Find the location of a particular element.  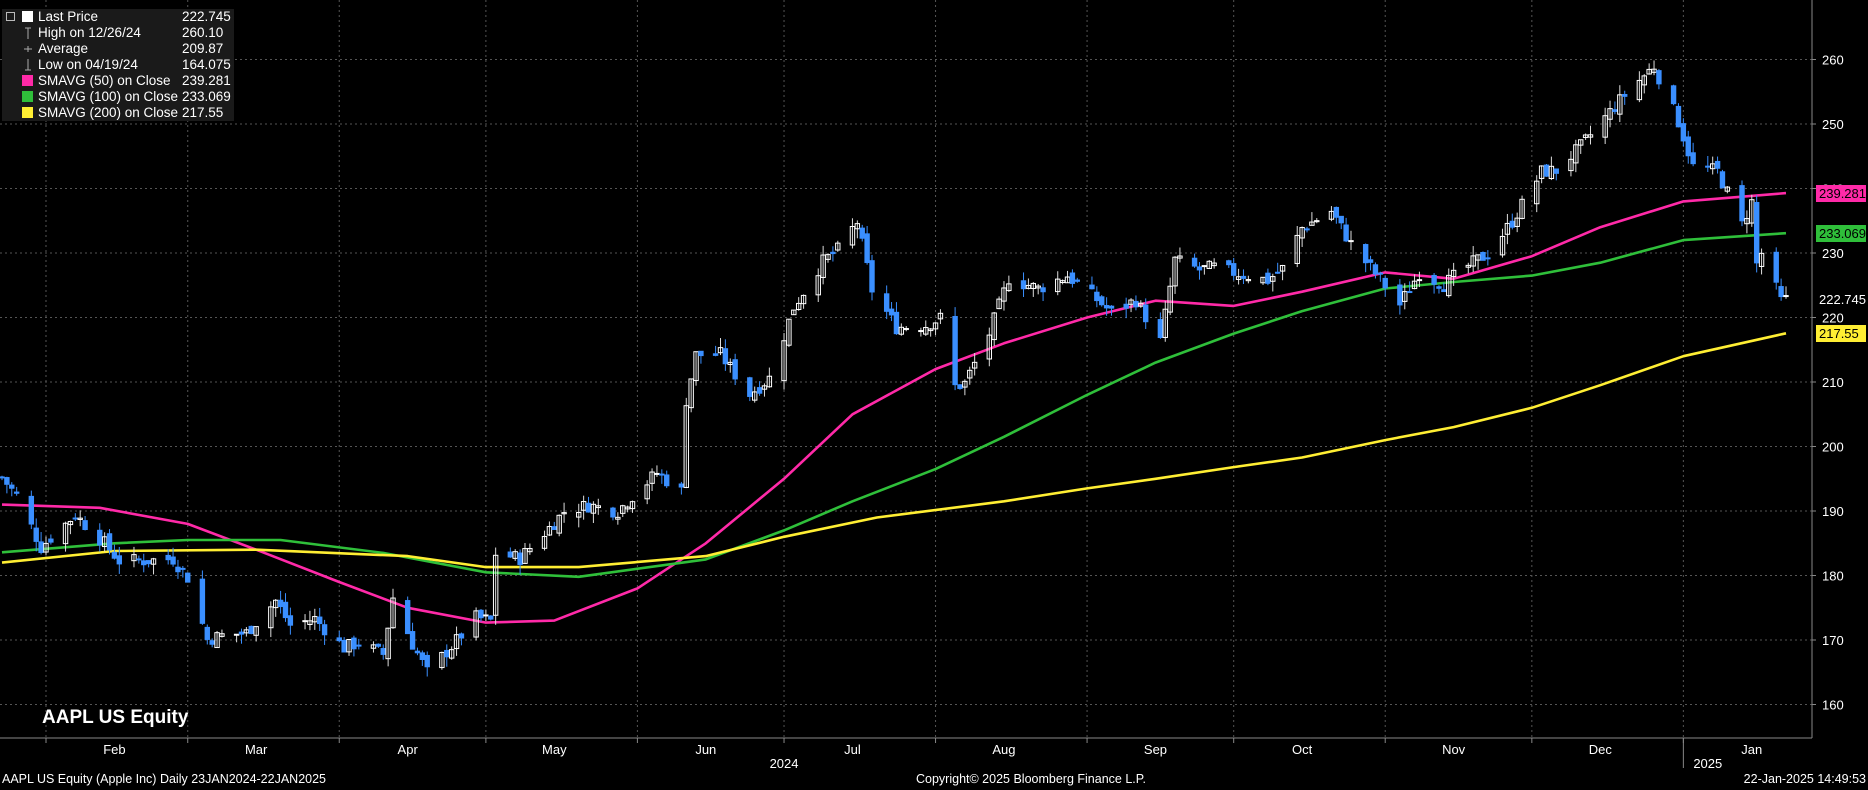

x-year-label: 2025 is located at coordinates (1707, 763).